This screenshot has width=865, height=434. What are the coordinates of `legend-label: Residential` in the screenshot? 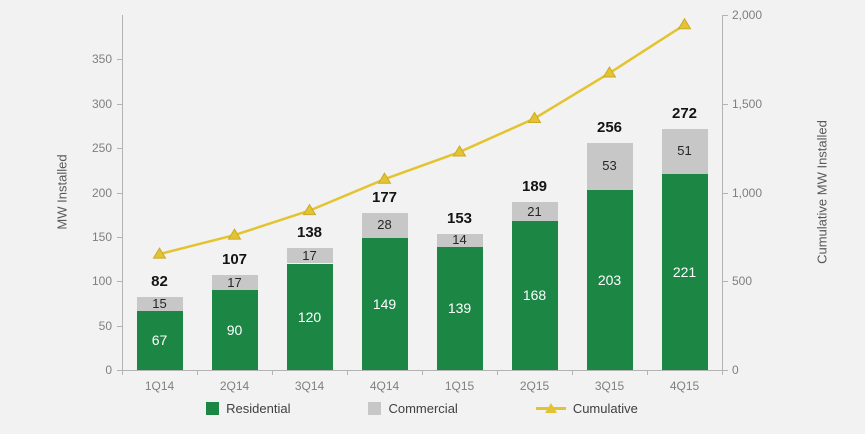 It's located at (258, 408).